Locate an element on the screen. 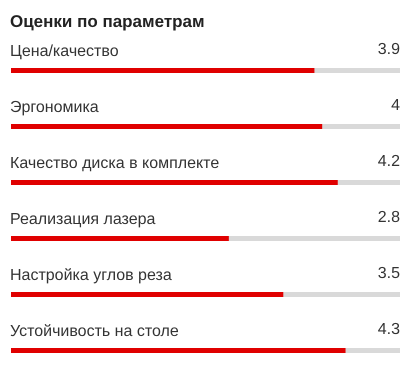 Image resolution: width=414 pixels, height=379 pixels. y-tick-label: Настройка углов реза is located at coordinates (91, 275).